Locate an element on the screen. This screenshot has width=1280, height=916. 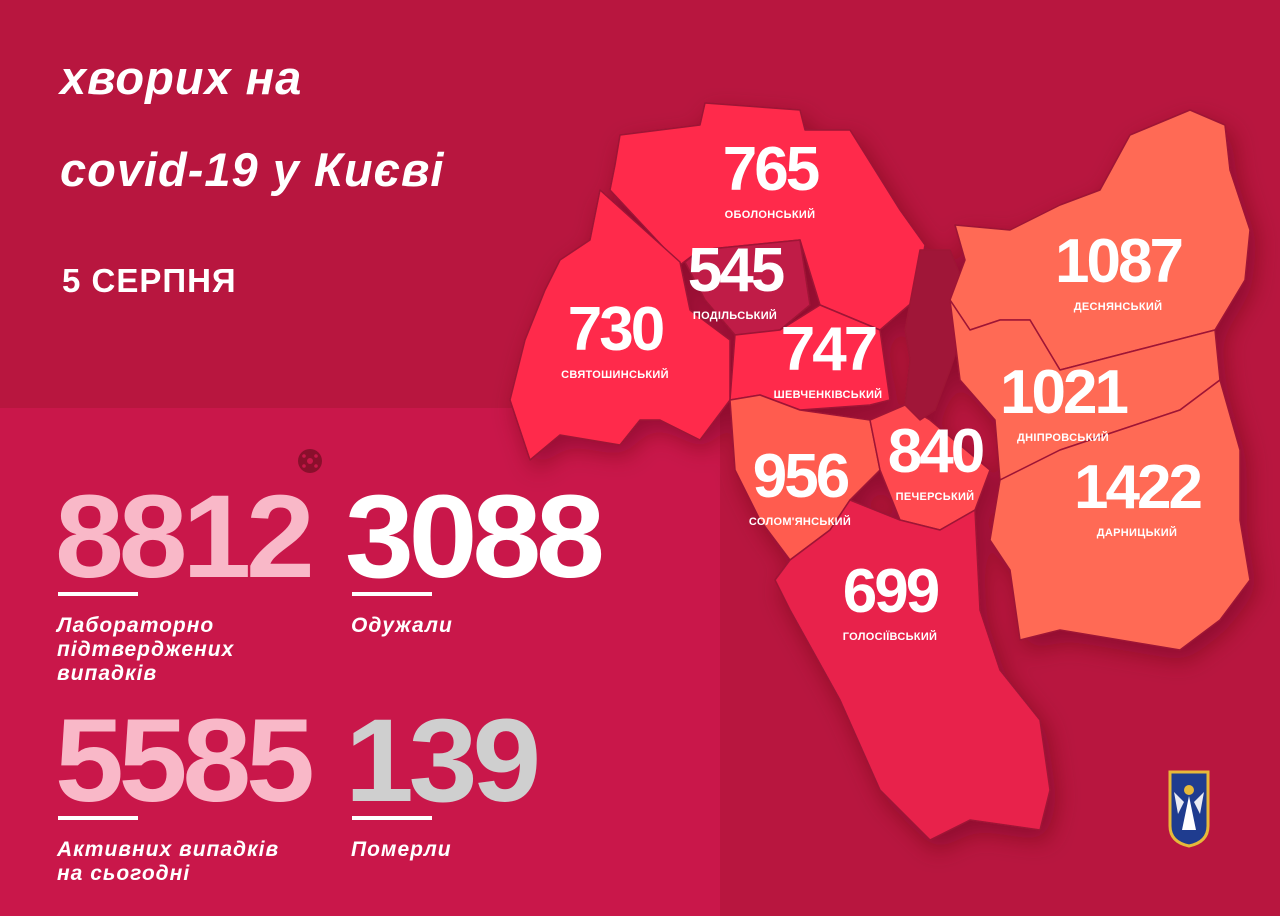
district-name: СВЯТОШИНСЬКИЙ is located at coordinates (615, 374).